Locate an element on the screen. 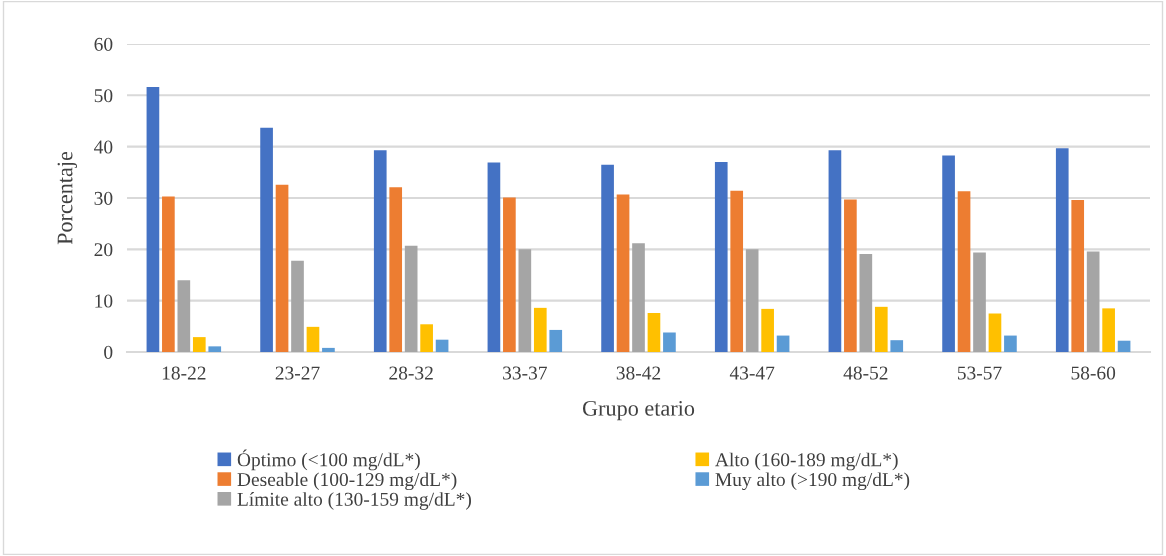 This screenshot has height=556, width=1166. y-tick-label: 10 is located at coordinates (104, 301).